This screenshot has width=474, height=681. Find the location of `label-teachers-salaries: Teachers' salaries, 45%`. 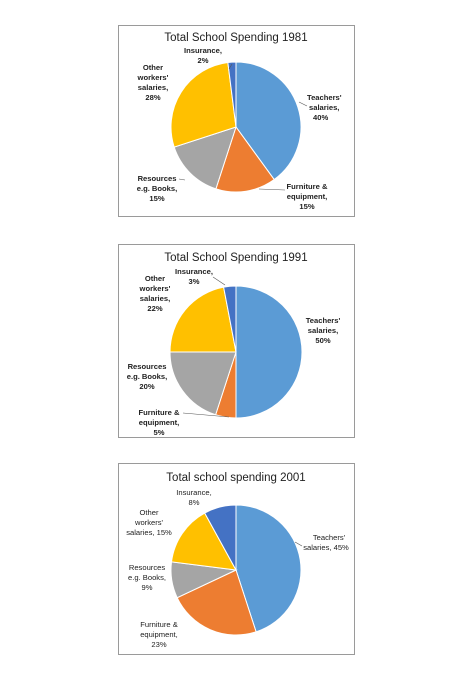

label-teachers-salaries: Teachers' salaries, 45% is located at coordinates (326, 542).